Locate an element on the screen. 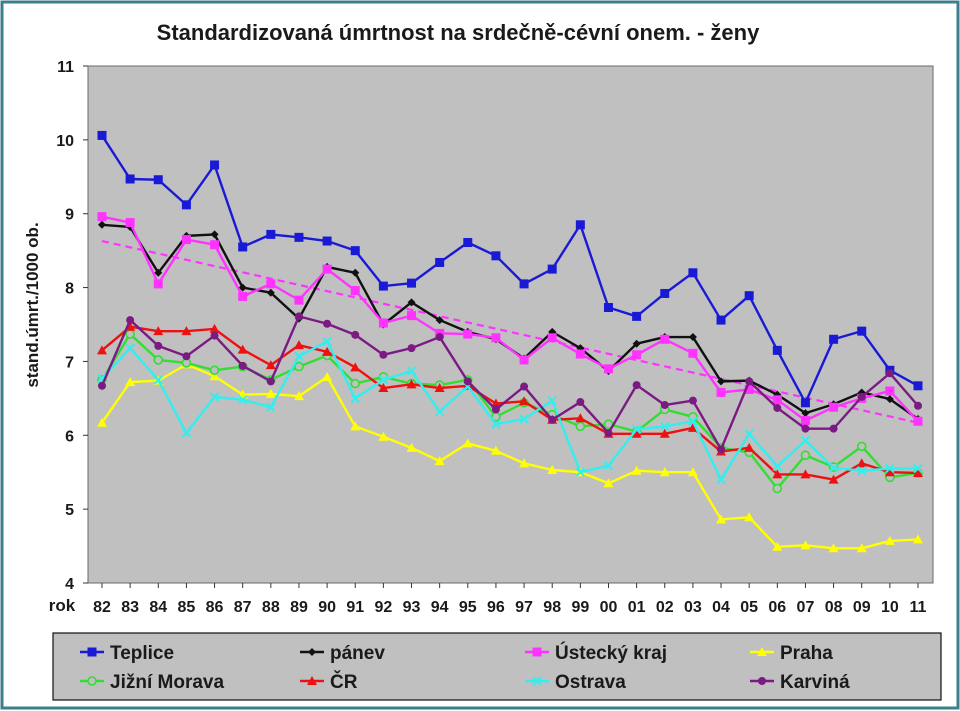  legend-label: ČR is located at coordinates (344, 682).